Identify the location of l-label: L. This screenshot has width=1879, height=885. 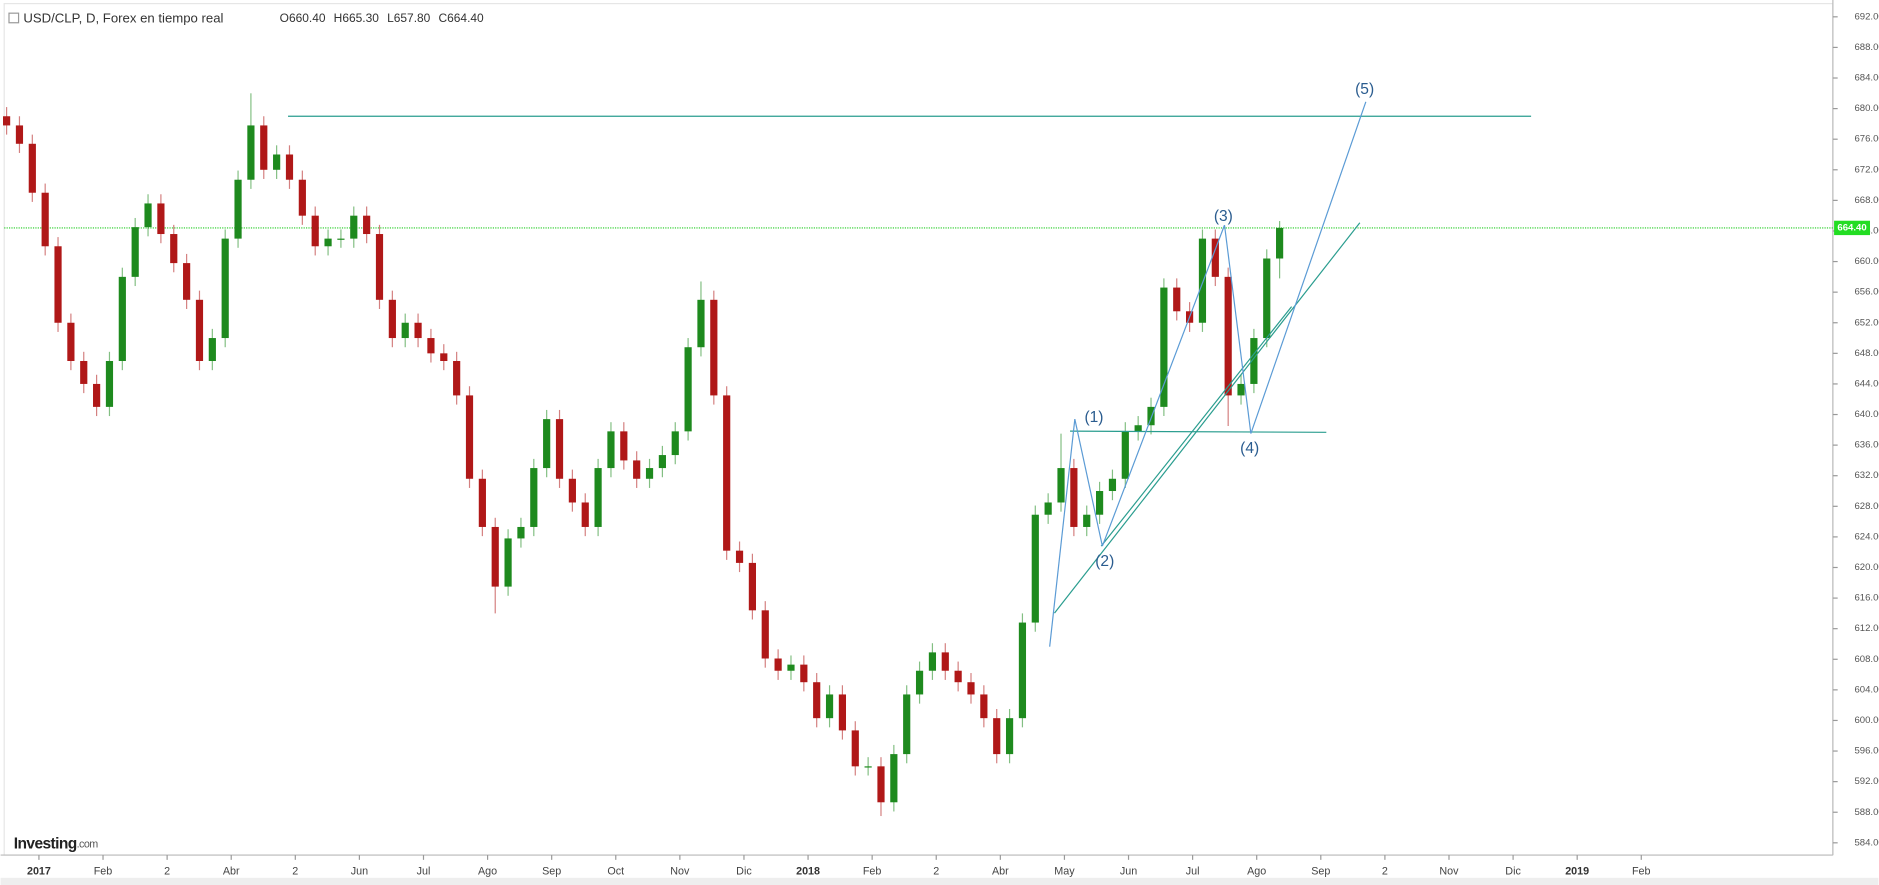
(390, 18).